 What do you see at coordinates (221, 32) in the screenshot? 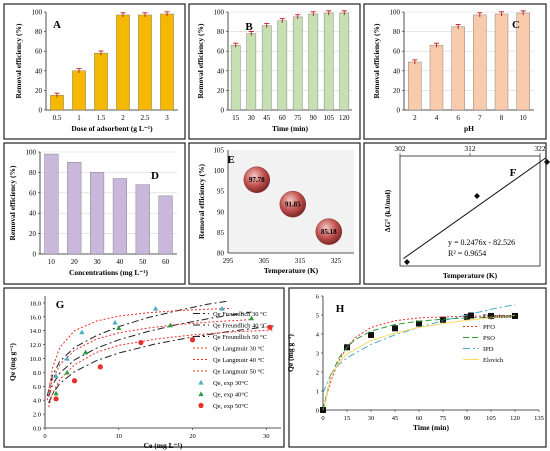
I see `panel-b-ytick-label: 80` at bounding box center [221, 32].